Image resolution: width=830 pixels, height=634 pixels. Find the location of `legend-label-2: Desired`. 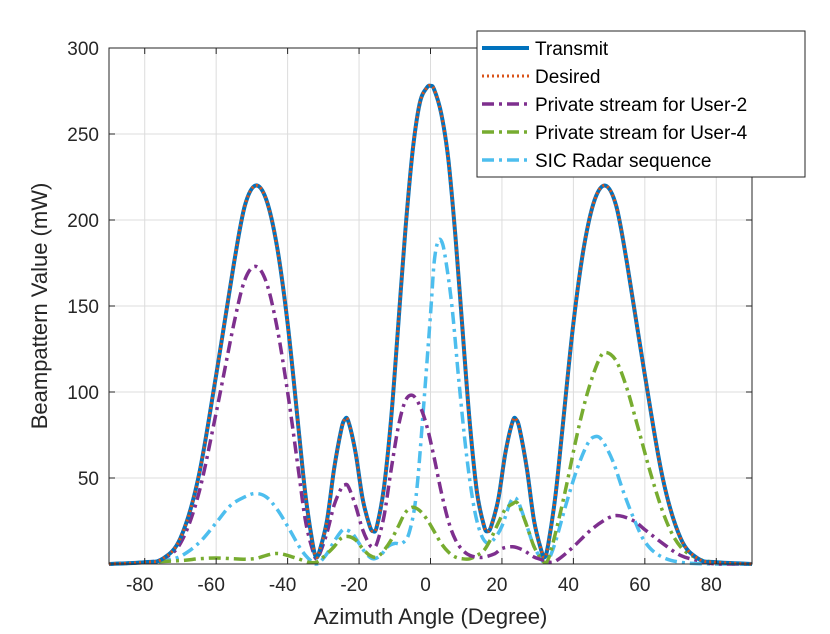

legend-label-2: Desired is located at coordinates (567, 77).